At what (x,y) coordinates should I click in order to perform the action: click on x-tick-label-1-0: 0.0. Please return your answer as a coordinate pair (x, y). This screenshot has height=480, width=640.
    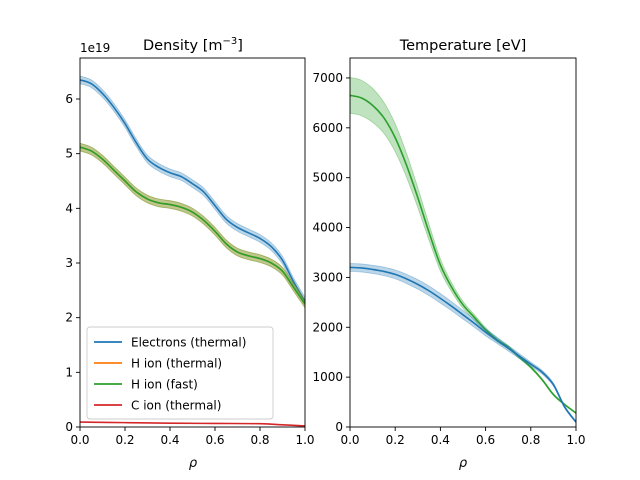
    Looking at the image, I should click on (349, 440).